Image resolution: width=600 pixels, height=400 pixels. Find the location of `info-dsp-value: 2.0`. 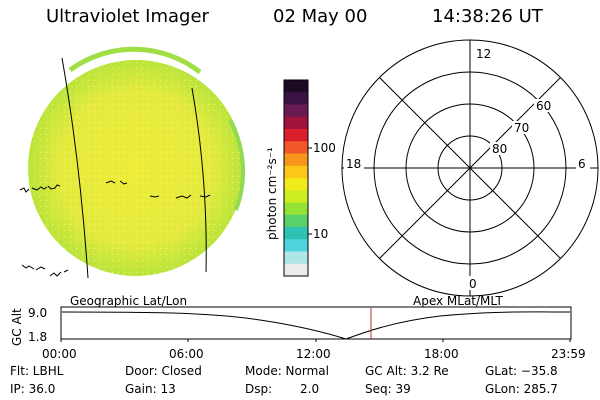

info-dsp-value: 2.0 is located at coordinates (310, 389).